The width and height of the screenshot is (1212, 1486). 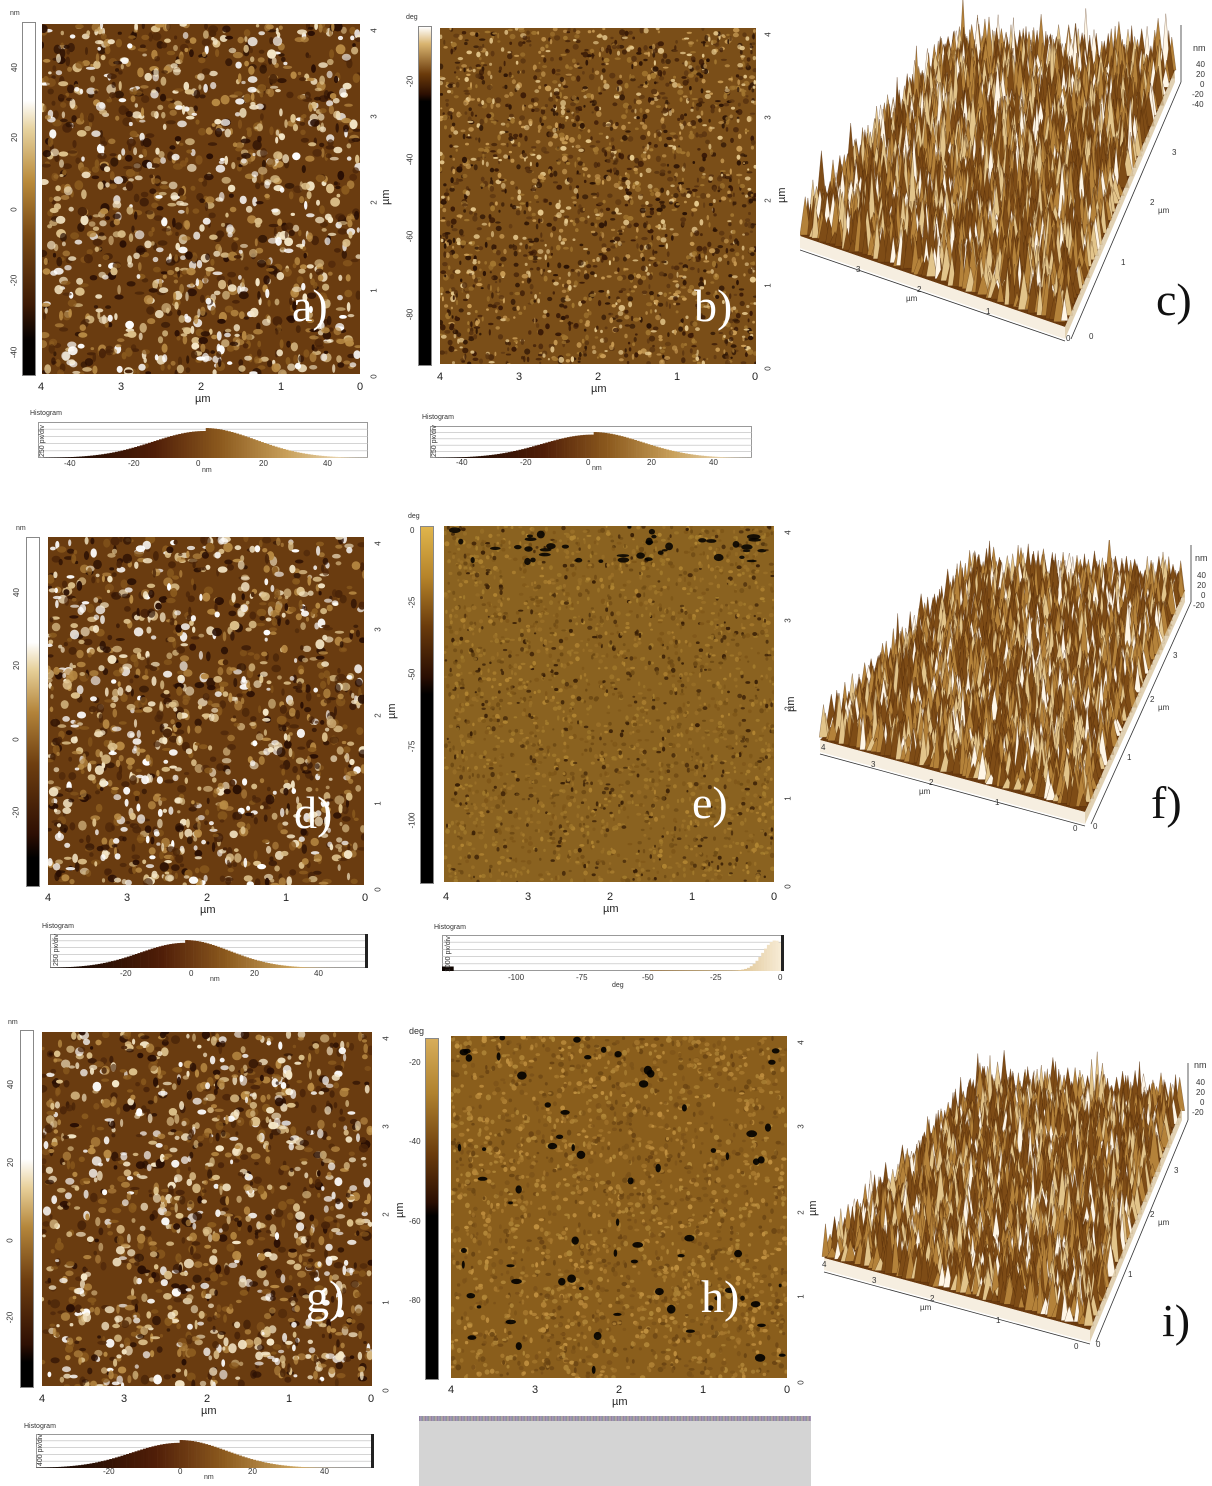 What do you see at coordinates (412, 820) in the screenshot?
I see `cbar-tick: -100` at bounding box center [412, 820].